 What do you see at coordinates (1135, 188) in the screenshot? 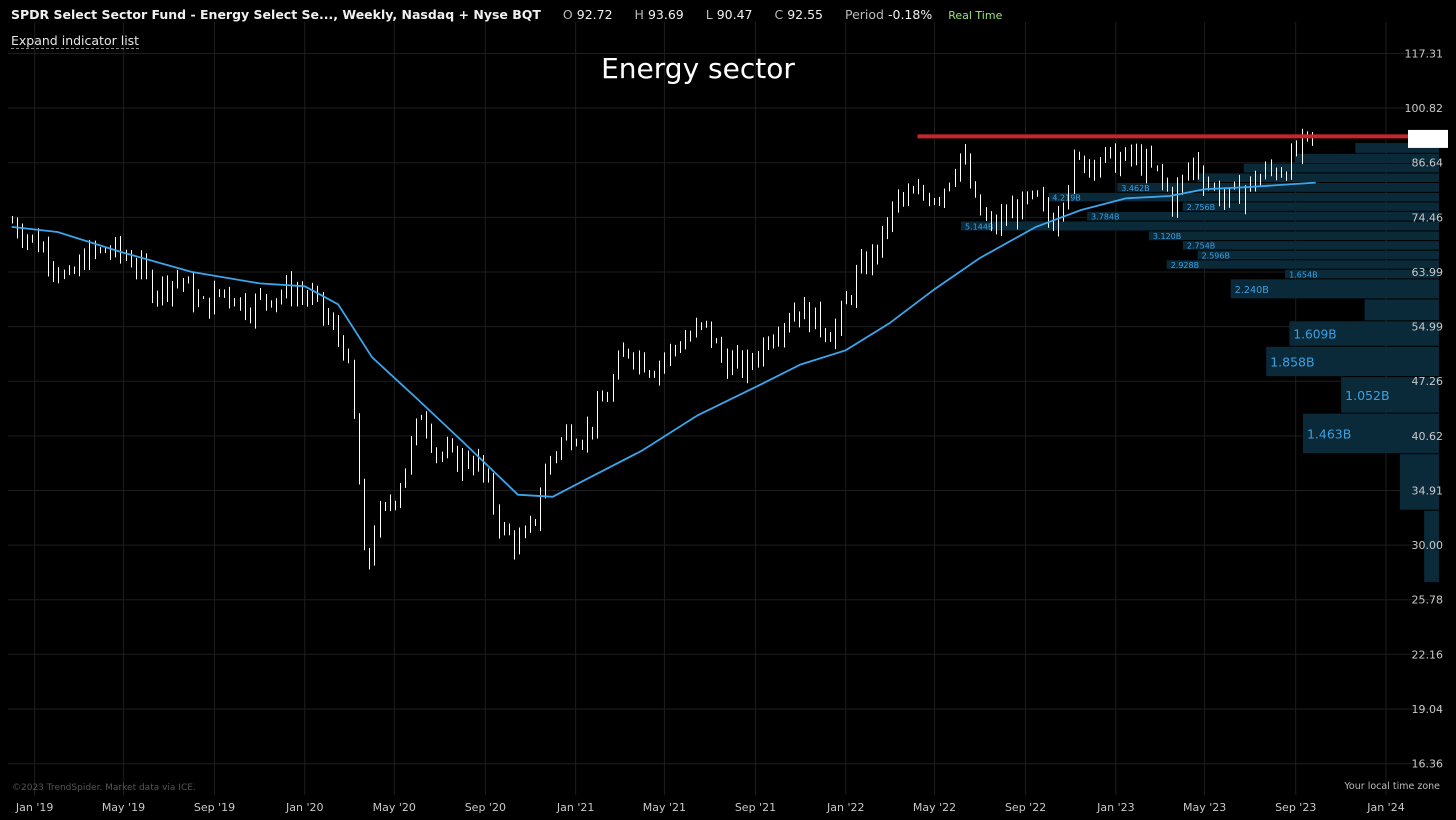
I see `volume-profile-label: 3.462B` at bounding box center [1135, 188].